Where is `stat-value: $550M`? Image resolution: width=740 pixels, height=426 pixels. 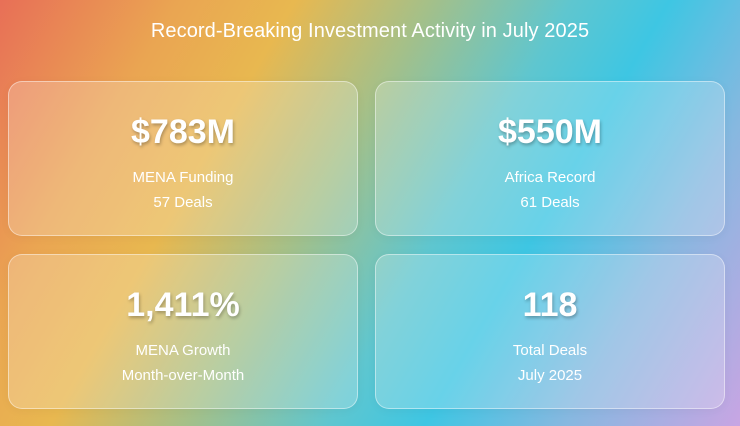
stat-value: $550M is located at coordinates (550, 132).